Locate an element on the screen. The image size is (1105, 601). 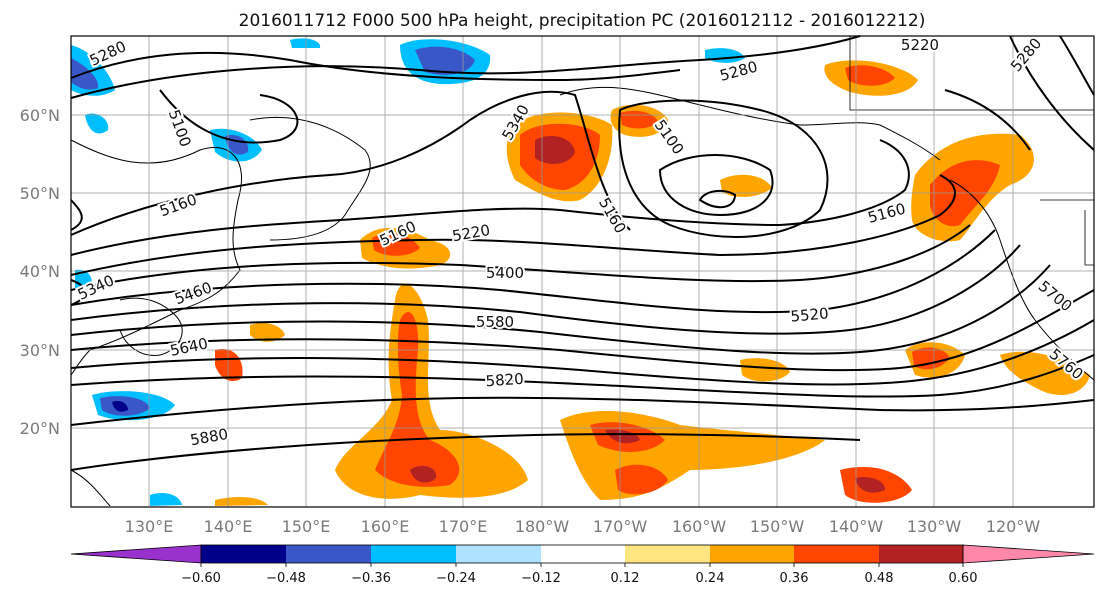
colorbar-tick-label: −0.48 is located at coordinates (286, 578).